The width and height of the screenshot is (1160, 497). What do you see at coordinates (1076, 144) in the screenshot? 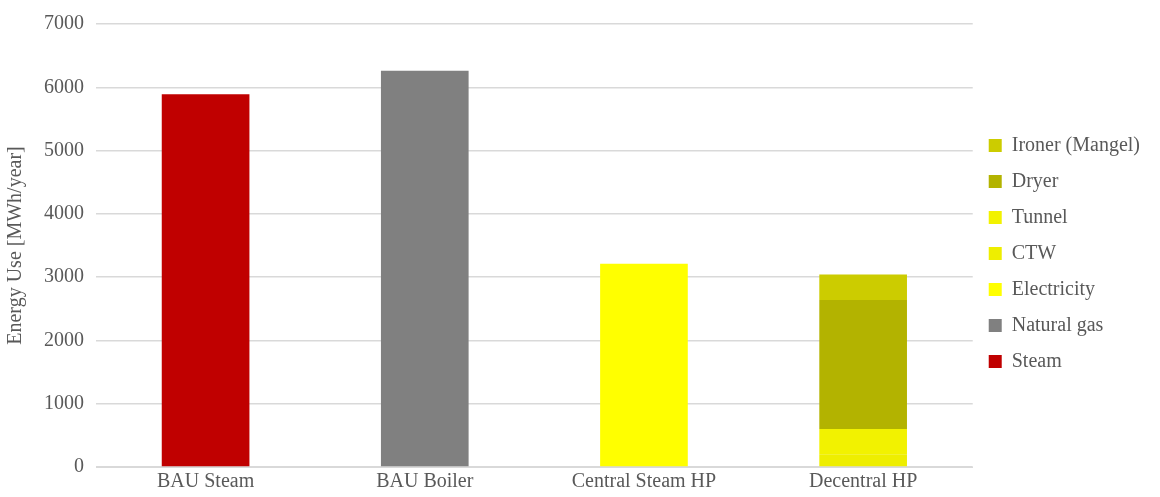
I see `legend-label: Ironer (Mangel)` at bounding box center [1076, 144].